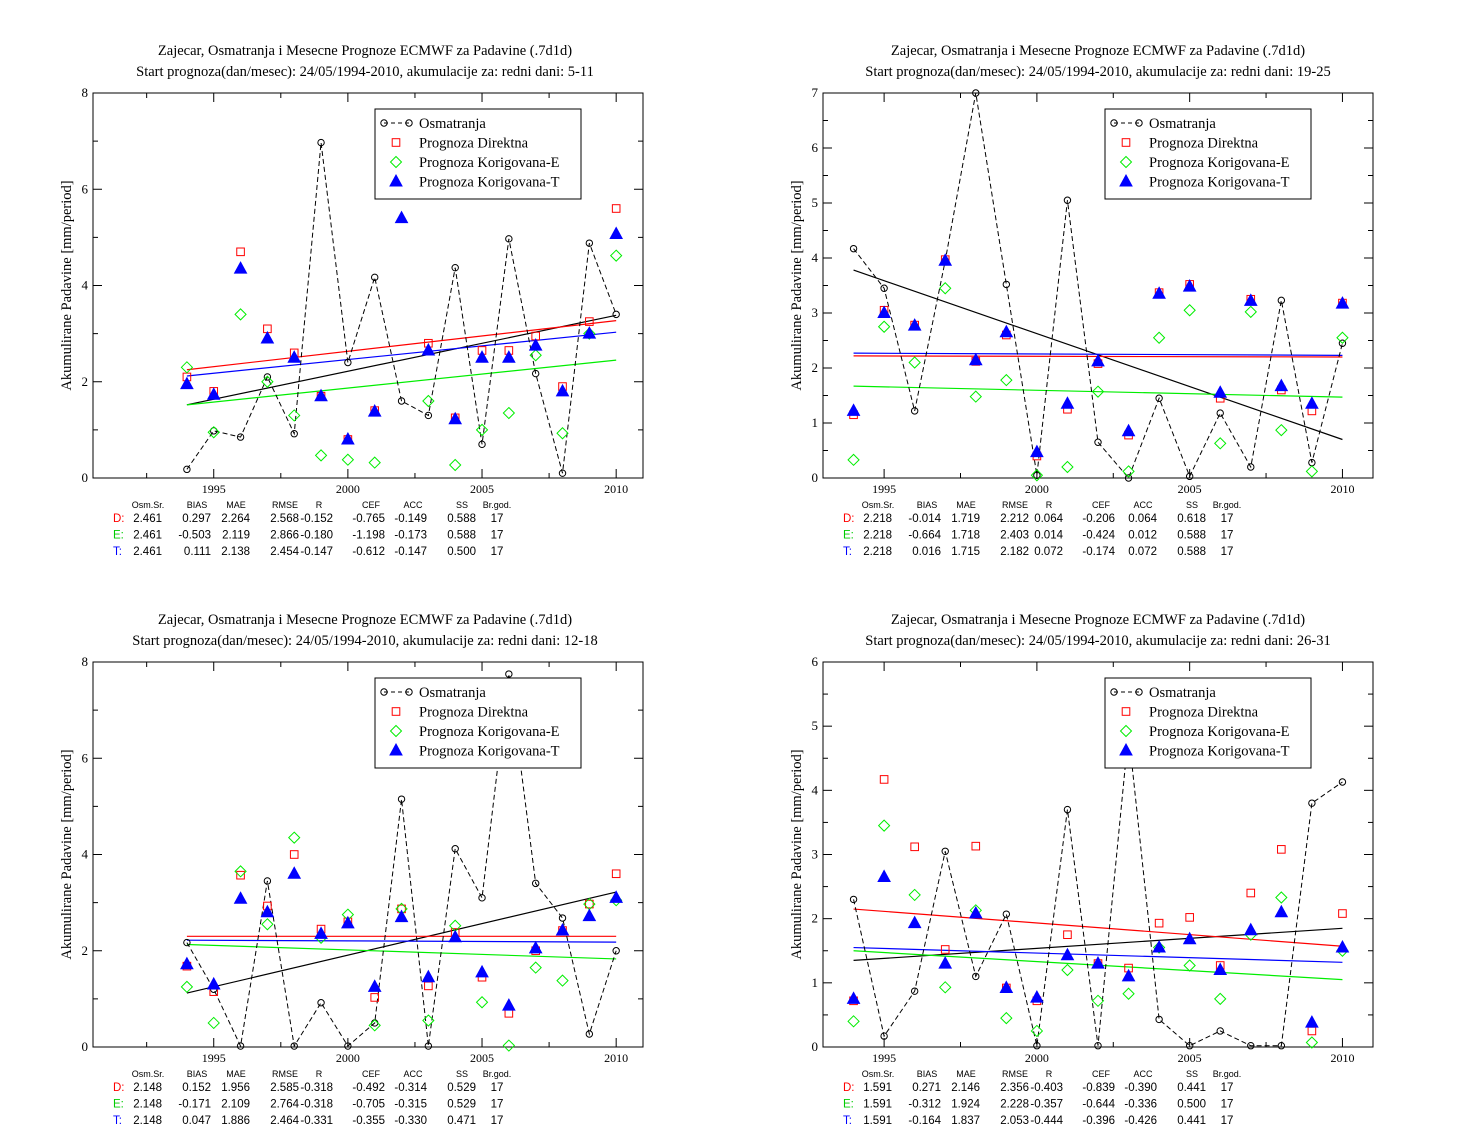  I want to click on stats-cell: -0.765, so click(368, 519).